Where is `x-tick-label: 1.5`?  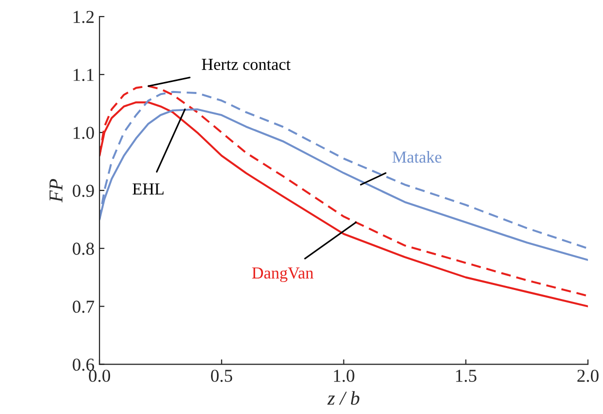
x-tick-label: 1.5 is located at coordinates (466, 376).